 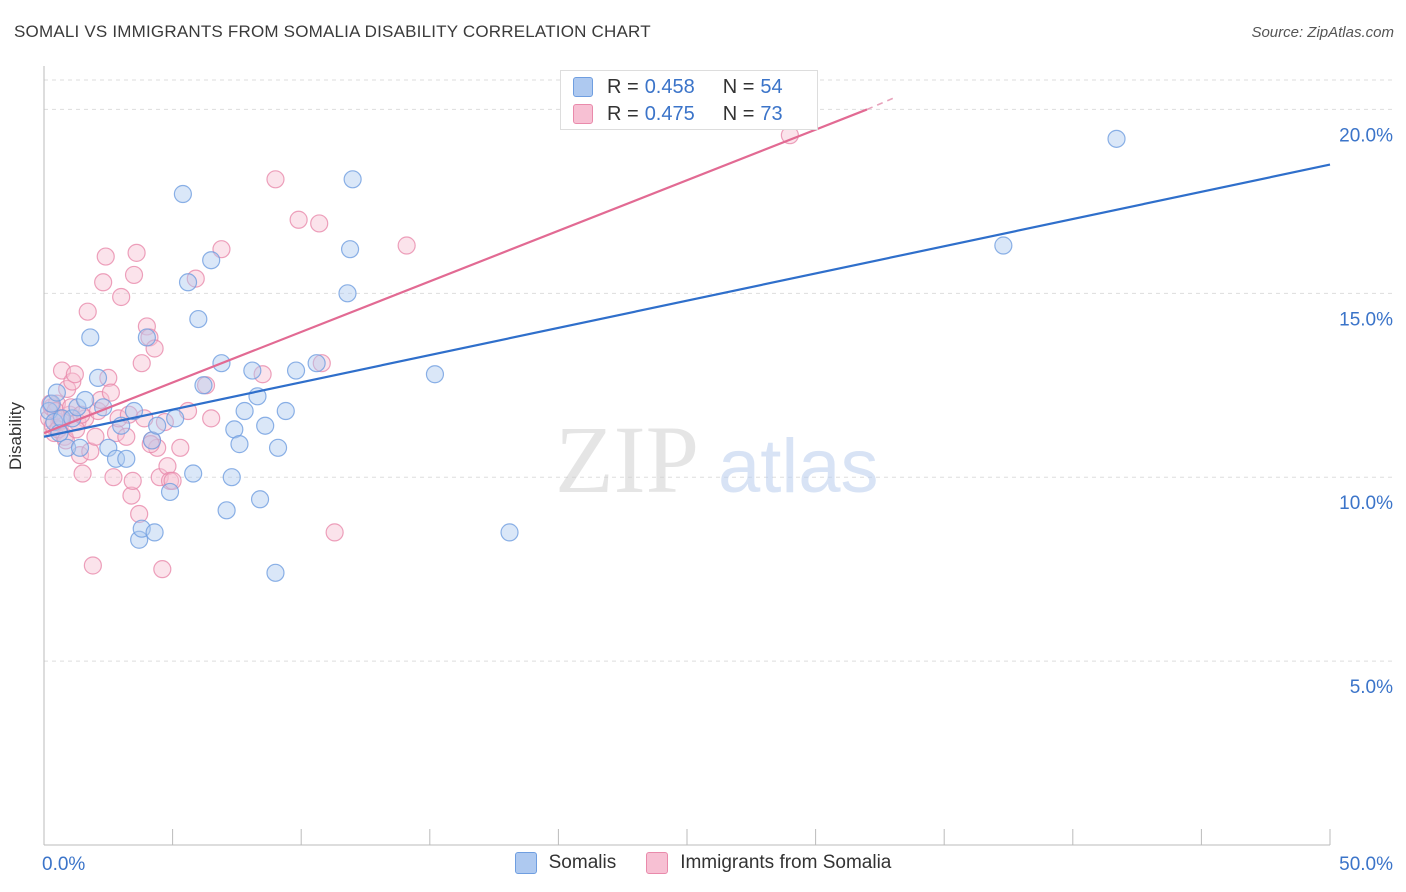 I want to click on x-tick-label-max: 50.0%, so click(x=1366, y=864).